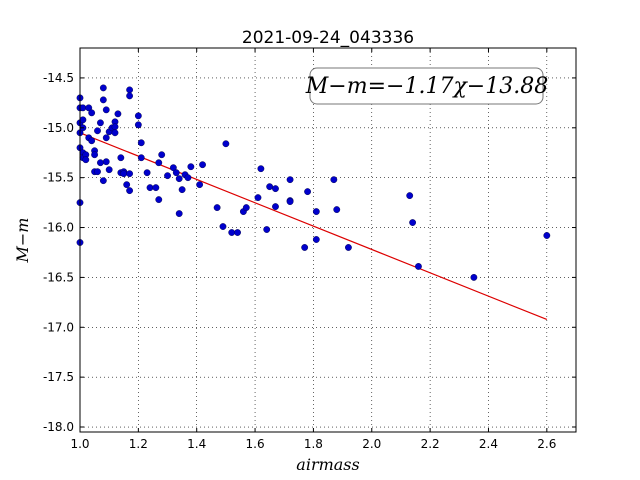 This screenshot has height=480, width=640. Describe the element at coordinates (255, 444) in the screenshot. I see `x-tick-label: 1.6` at that location.